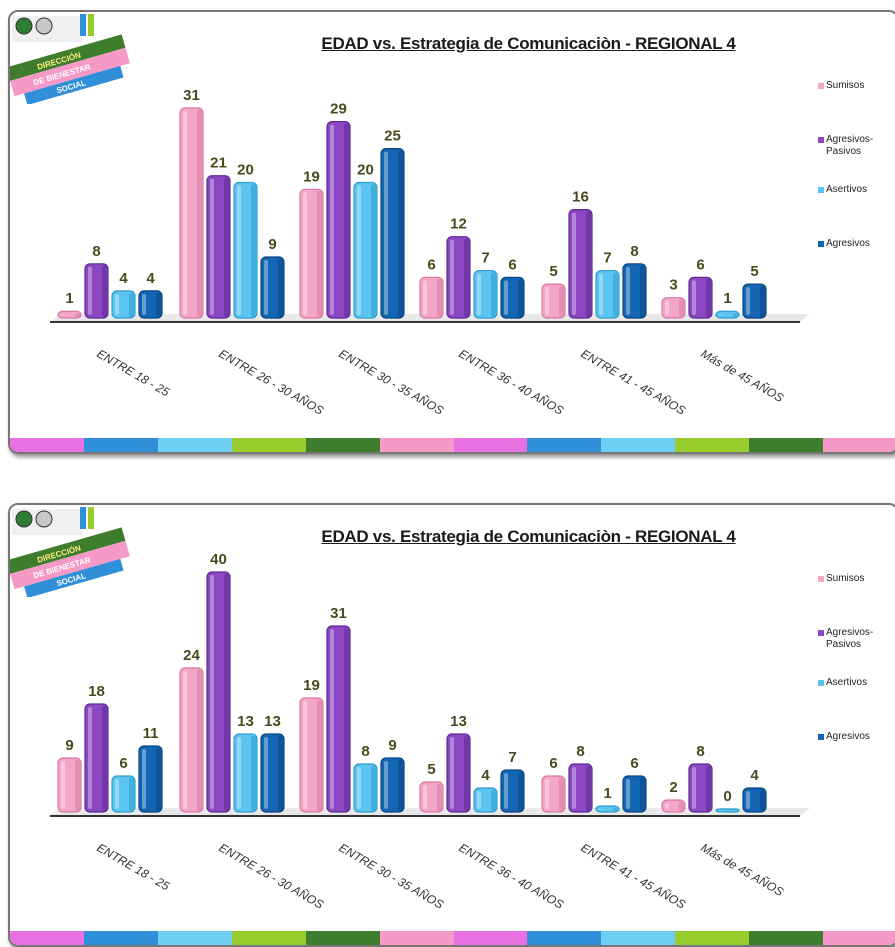 The height and width of the screenshot is (947, 895). I want to click on data-label: 31, so click(191, 95).